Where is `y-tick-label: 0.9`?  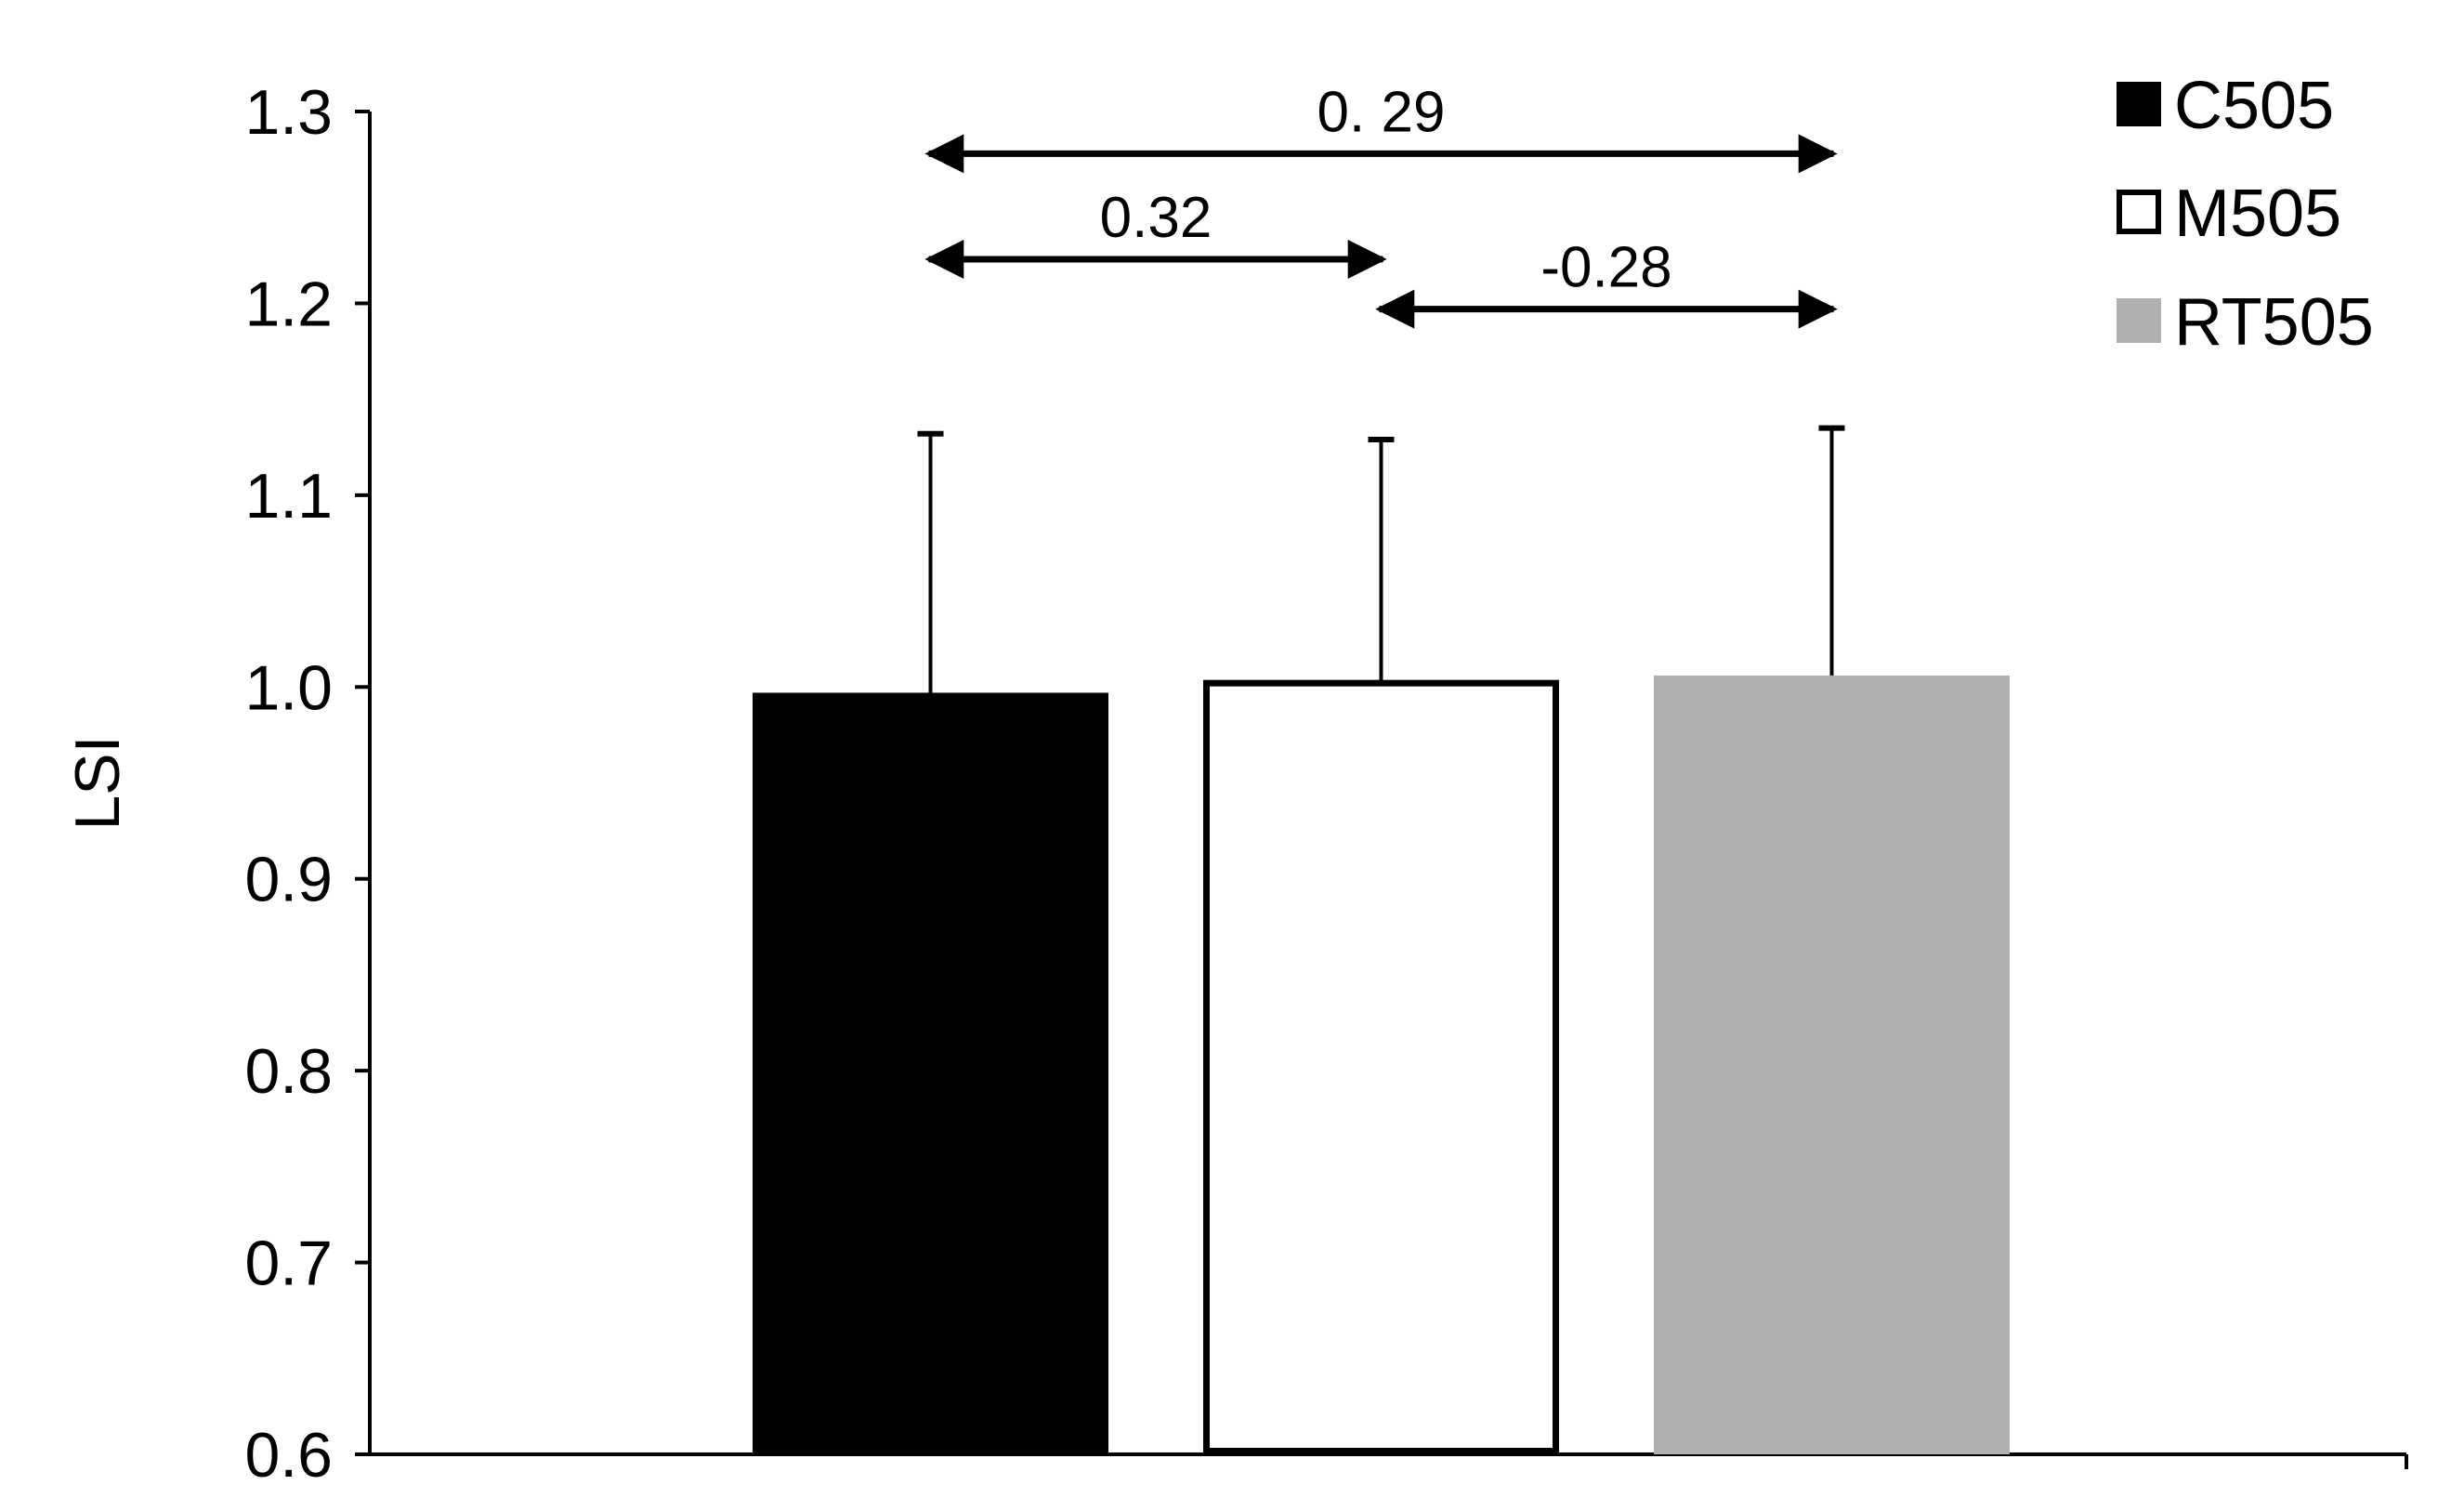 y-tick-label: 0.9 is located at coordinates (289, 880).